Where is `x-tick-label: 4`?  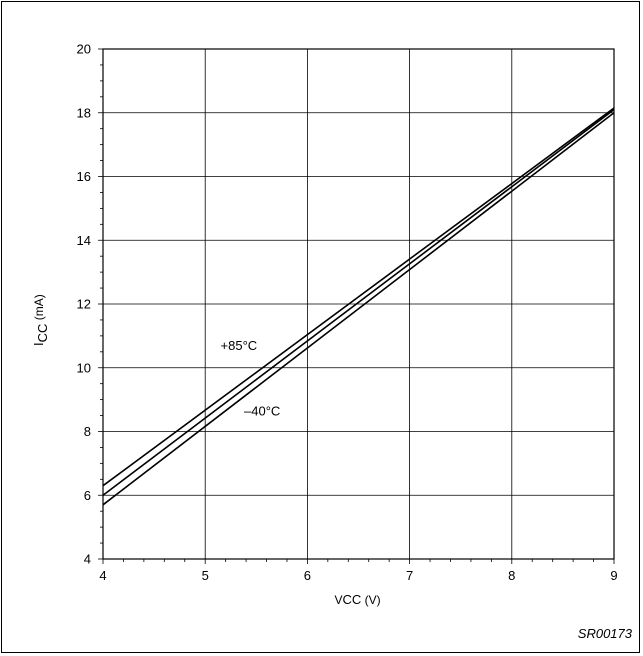 x-tick-label: 4 is located at coordinates (102, 575).